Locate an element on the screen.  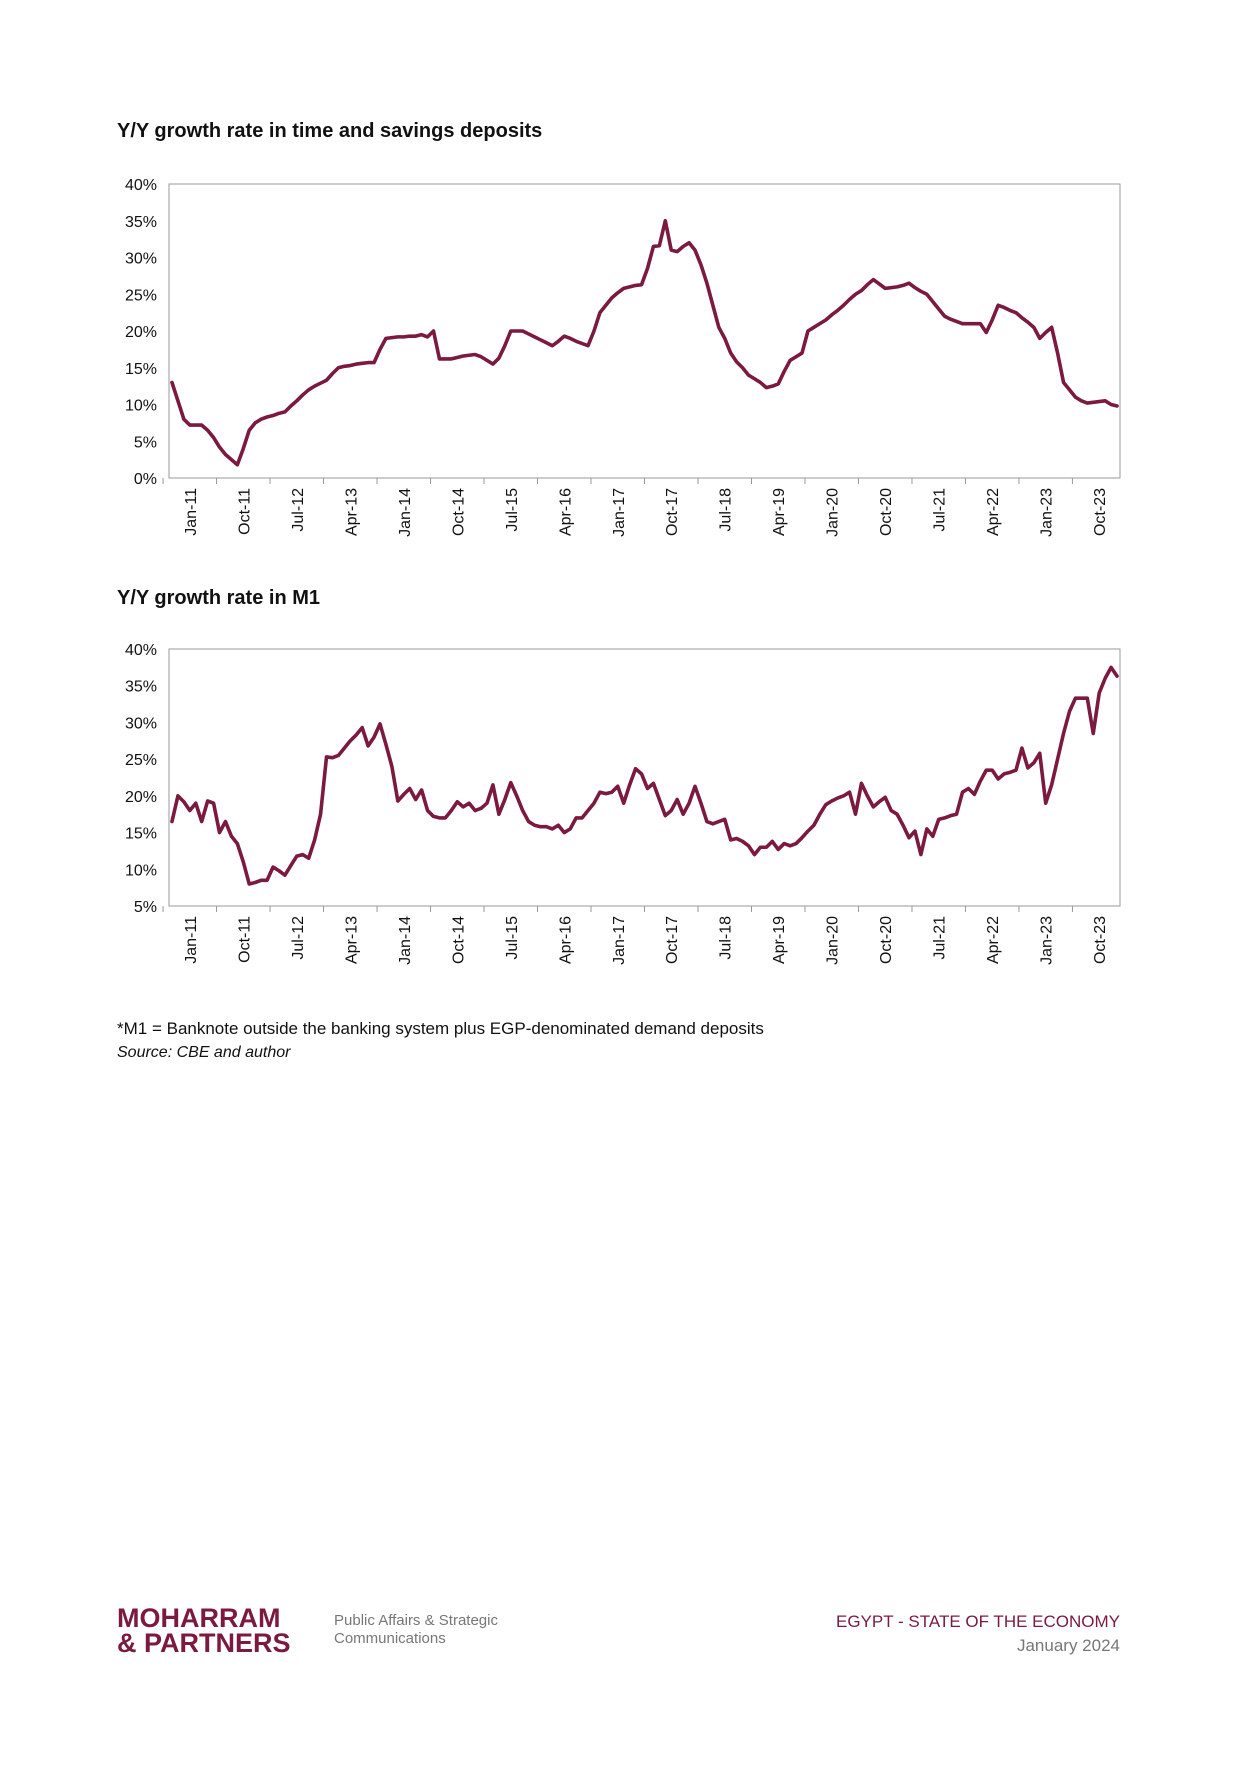
y-tick-label: 0% is located at coordinates (145, 479).